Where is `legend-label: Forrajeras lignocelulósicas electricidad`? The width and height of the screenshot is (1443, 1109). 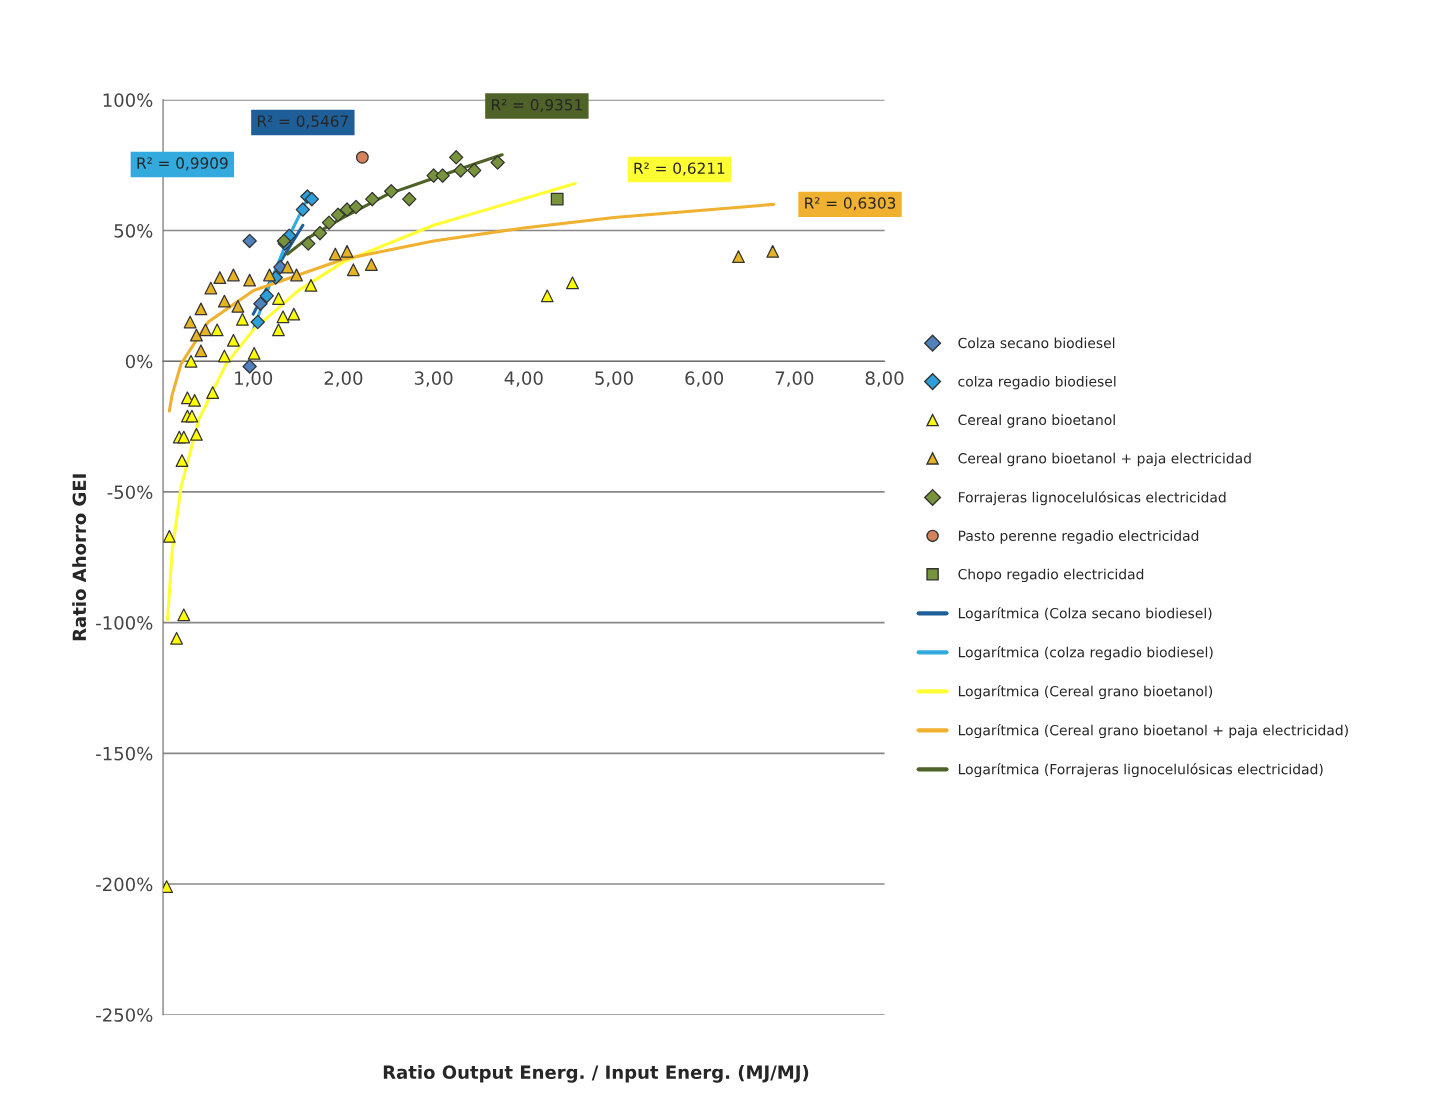 legend-label: Forrajeras lignocelulósicas electricidad is located at coordinates (1092, 498).